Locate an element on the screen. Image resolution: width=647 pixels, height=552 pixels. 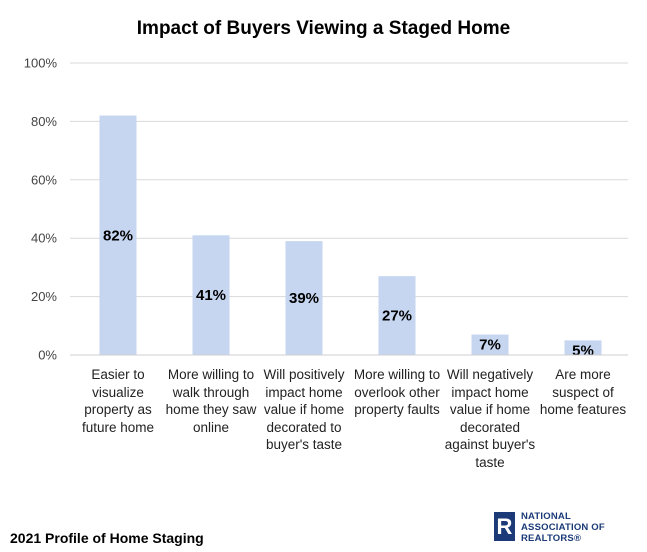
y-tick-label: 60% is located at coordinates (44, 179).